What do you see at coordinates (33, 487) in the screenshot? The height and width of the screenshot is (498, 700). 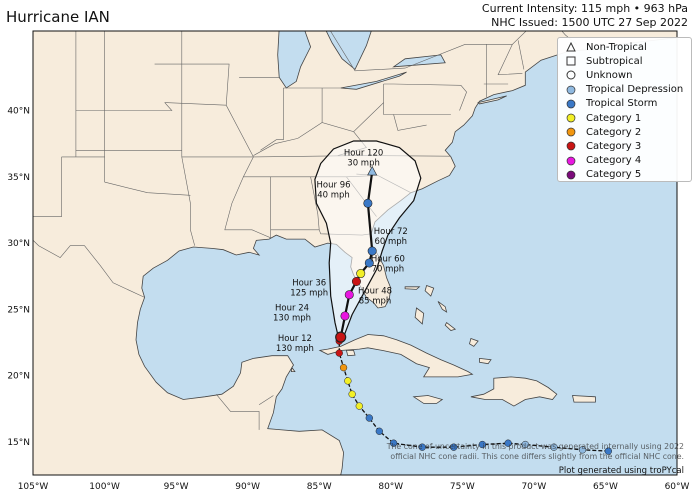 I see `lon-tick-label: 105°W` at bounding box center [33, 487].